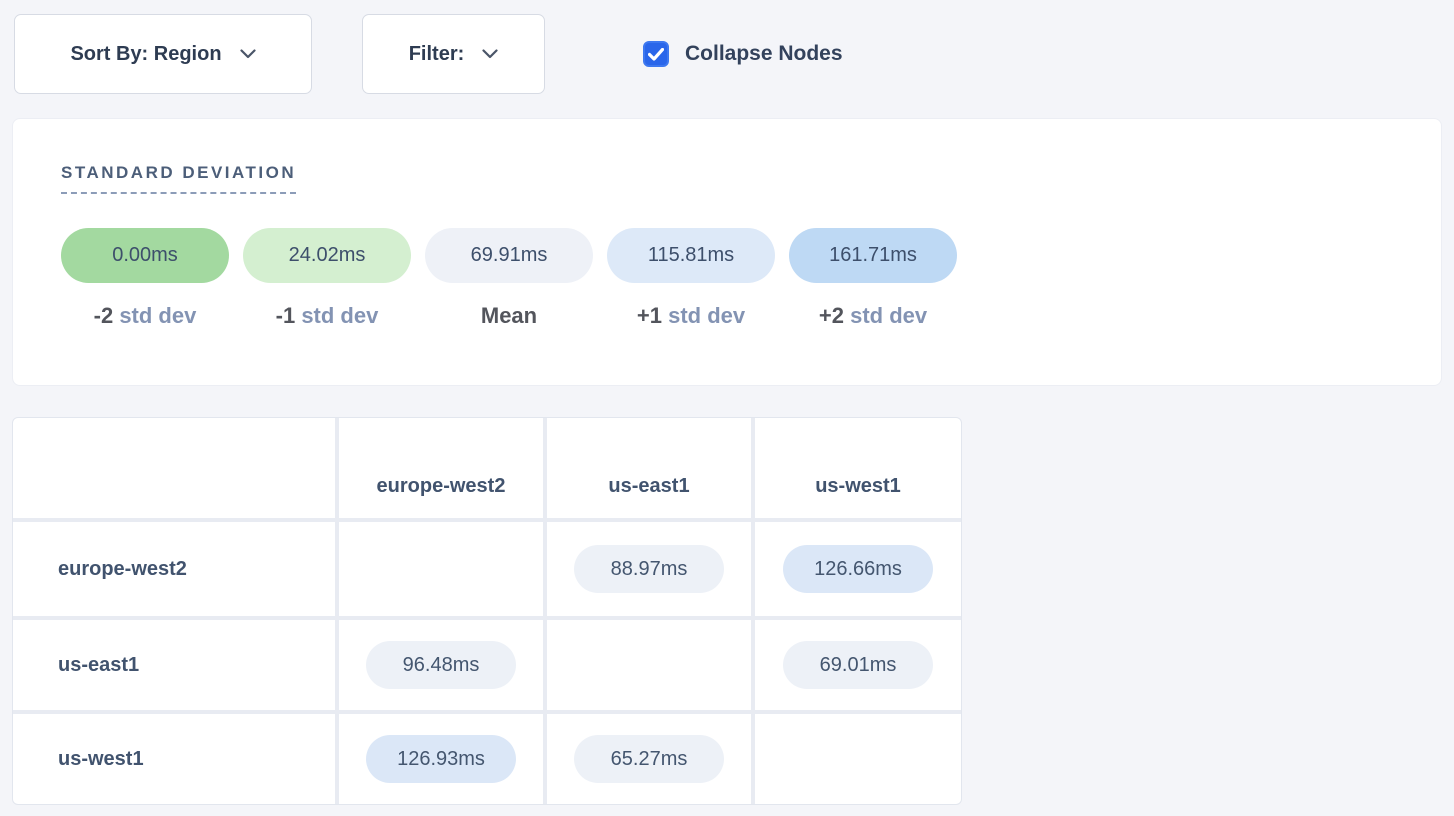 Image resolution: width=1454 pixels, height=816 pixels. I want to click on matrix-column-header: europe-west2, so click(441, 468).